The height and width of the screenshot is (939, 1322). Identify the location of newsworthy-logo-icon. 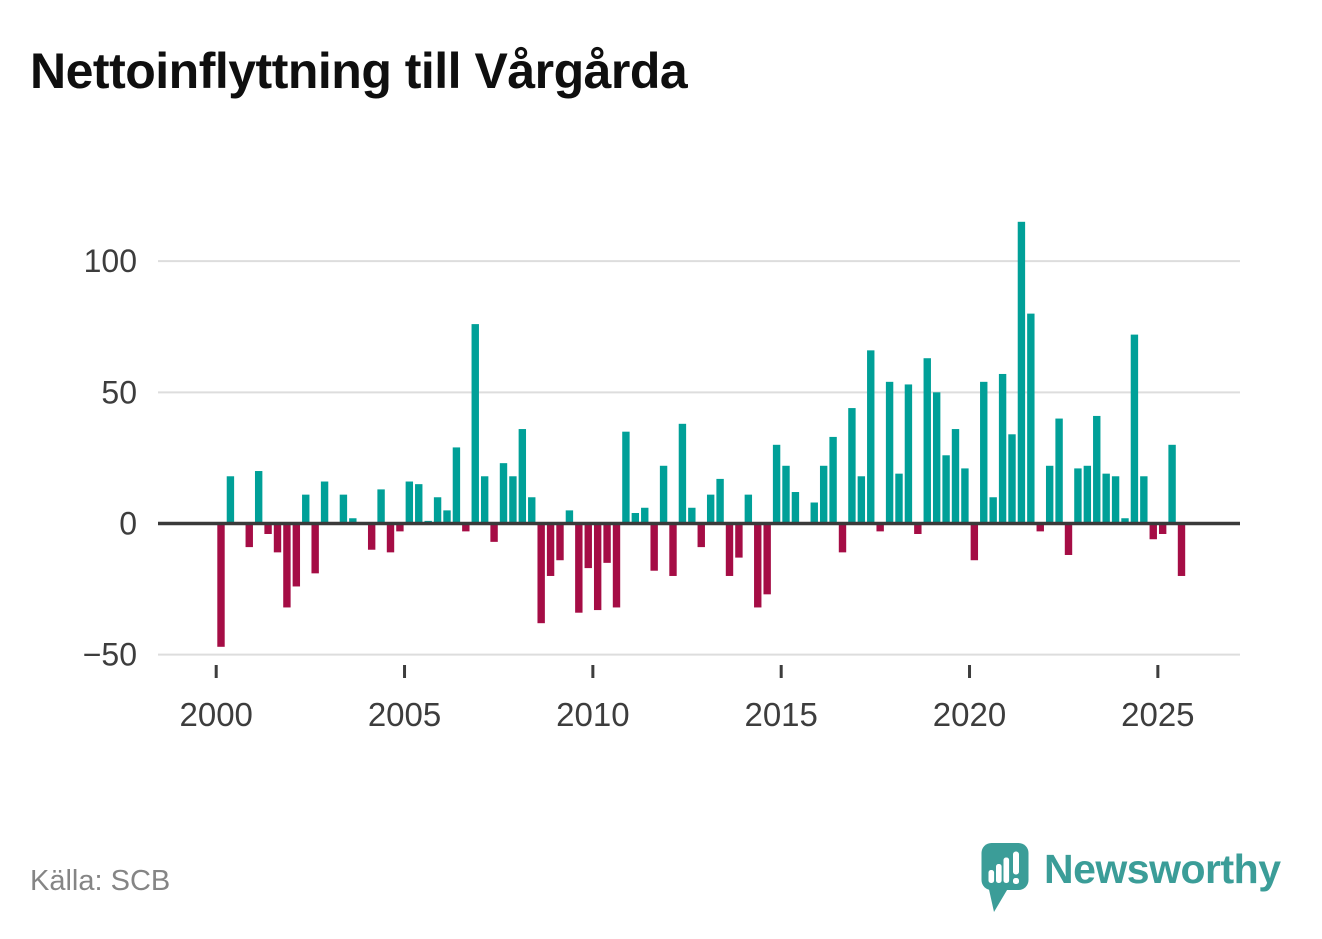
(1005, 877).